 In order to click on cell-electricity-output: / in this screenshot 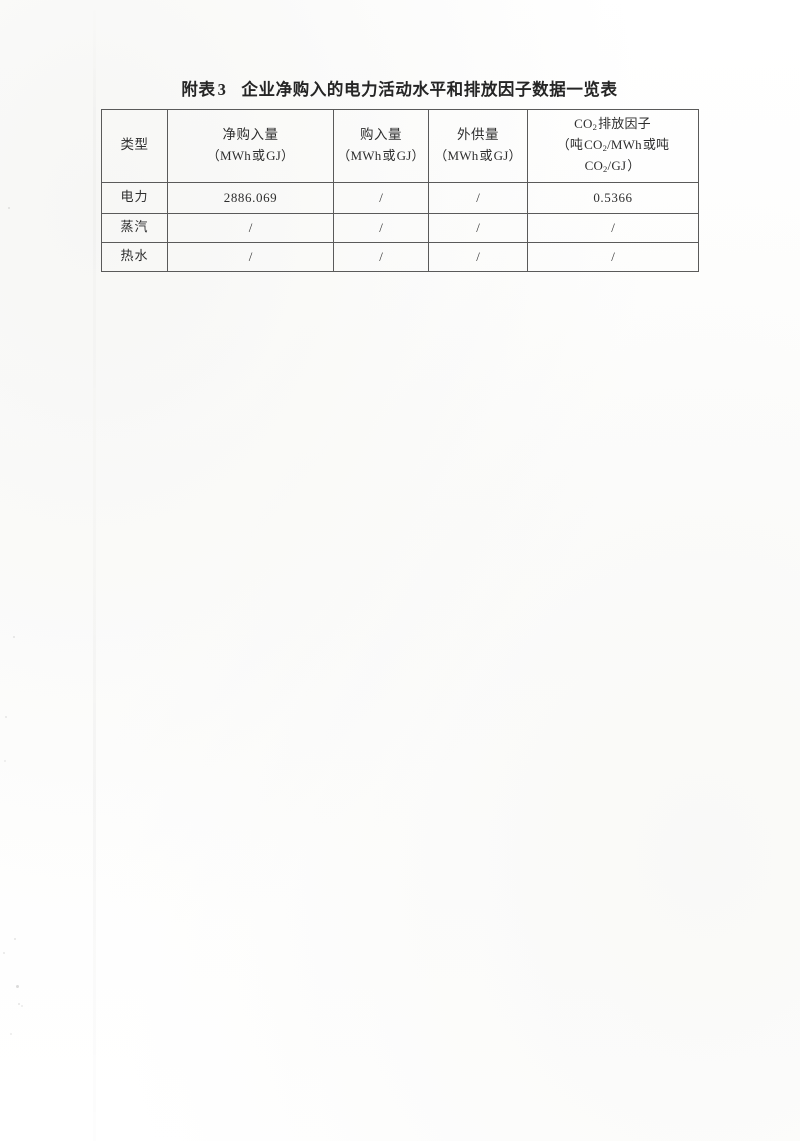, I will do `click(478, 197)`.